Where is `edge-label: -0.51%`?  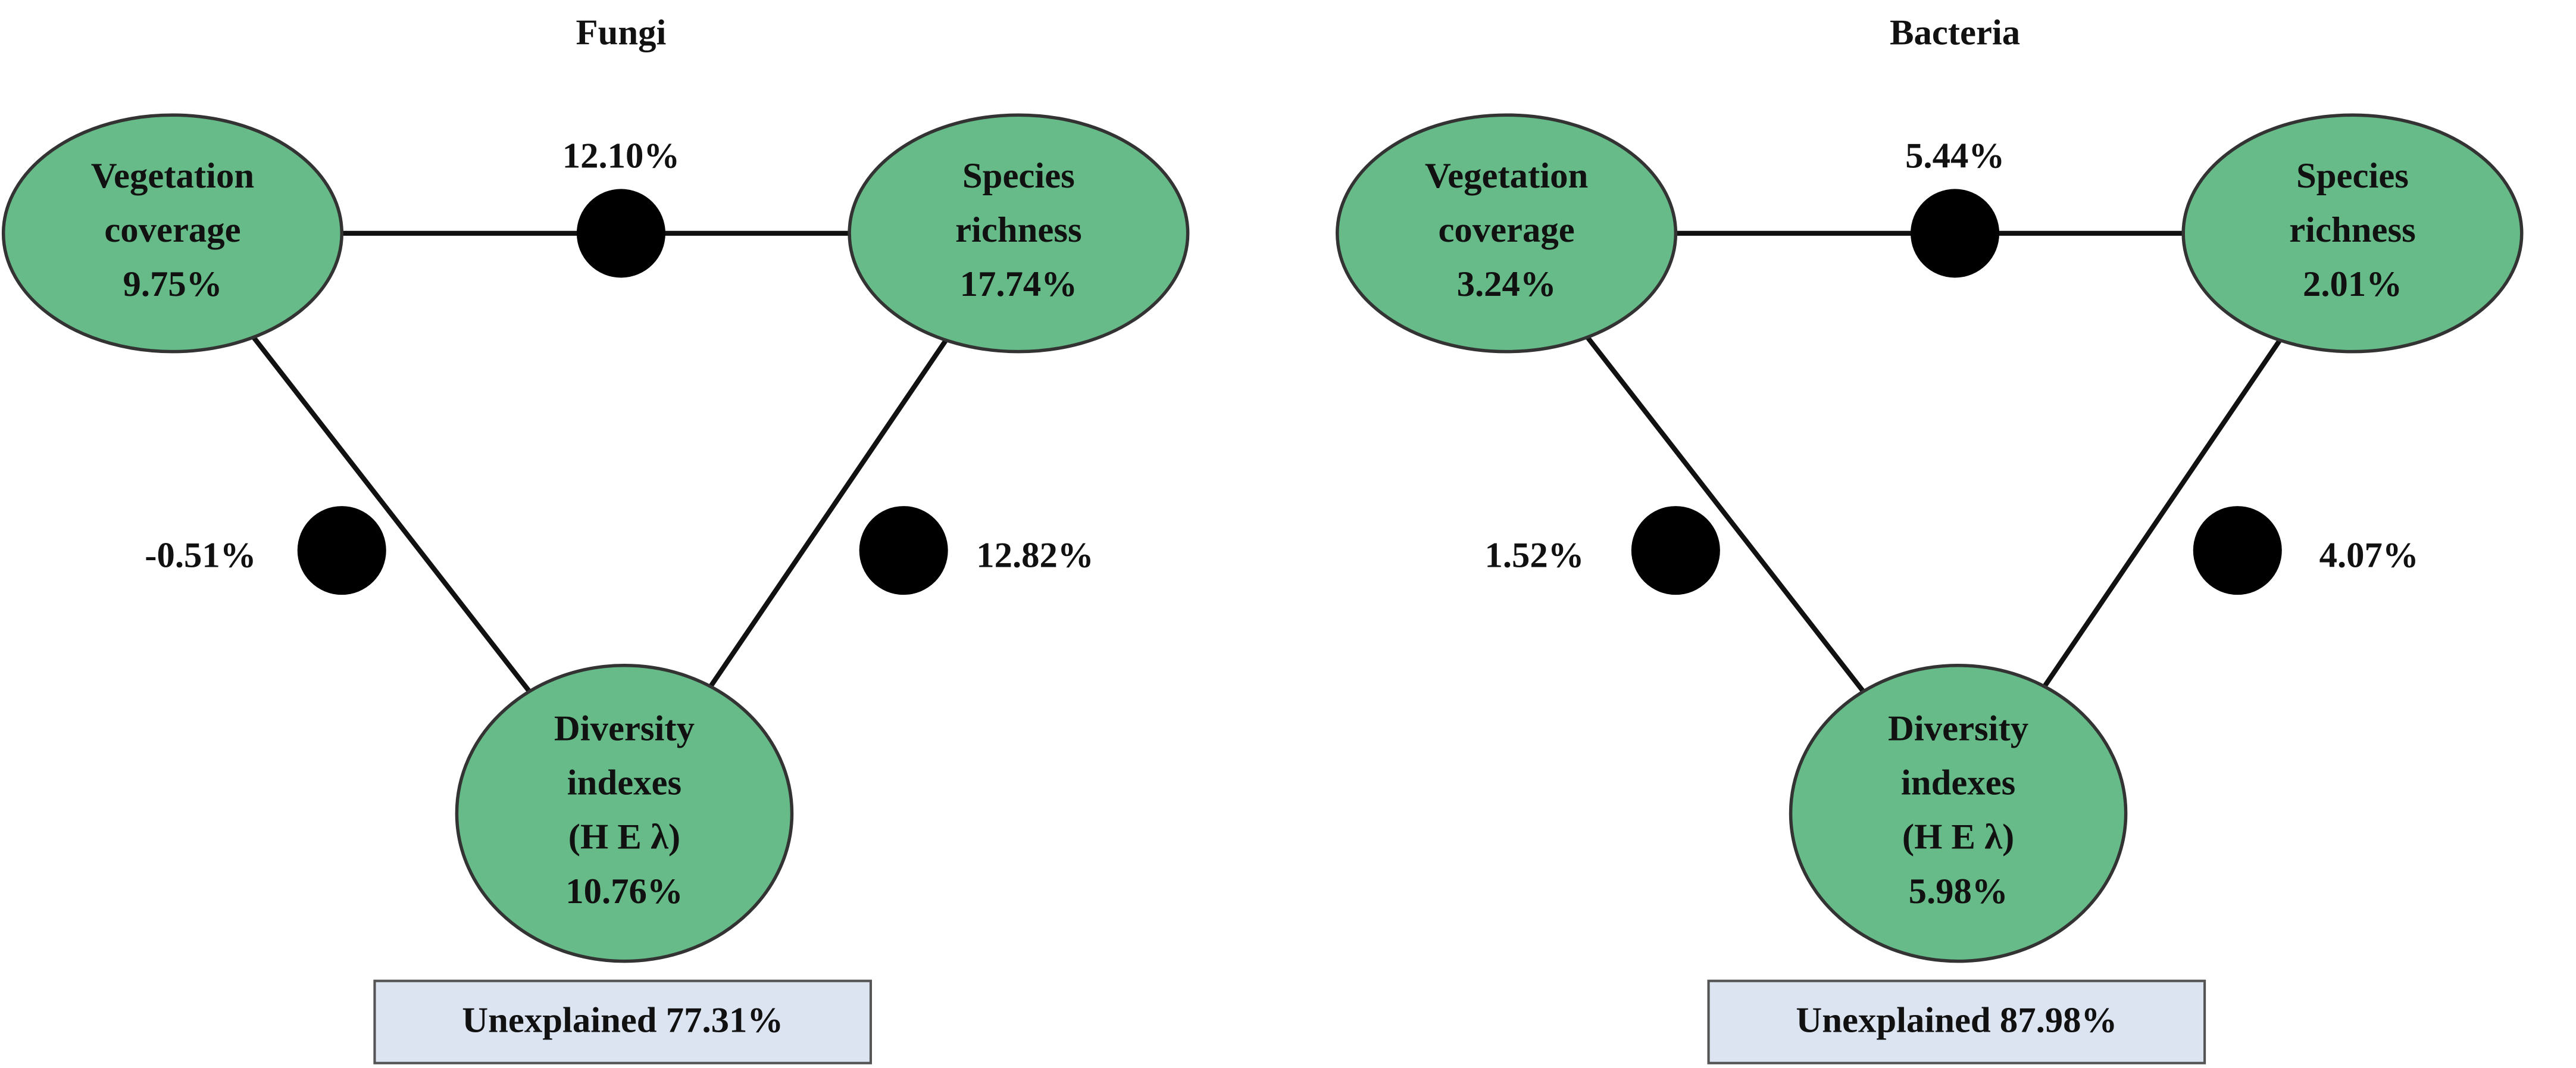 edge-label: -0.51% is located at coordinates (200, 555).